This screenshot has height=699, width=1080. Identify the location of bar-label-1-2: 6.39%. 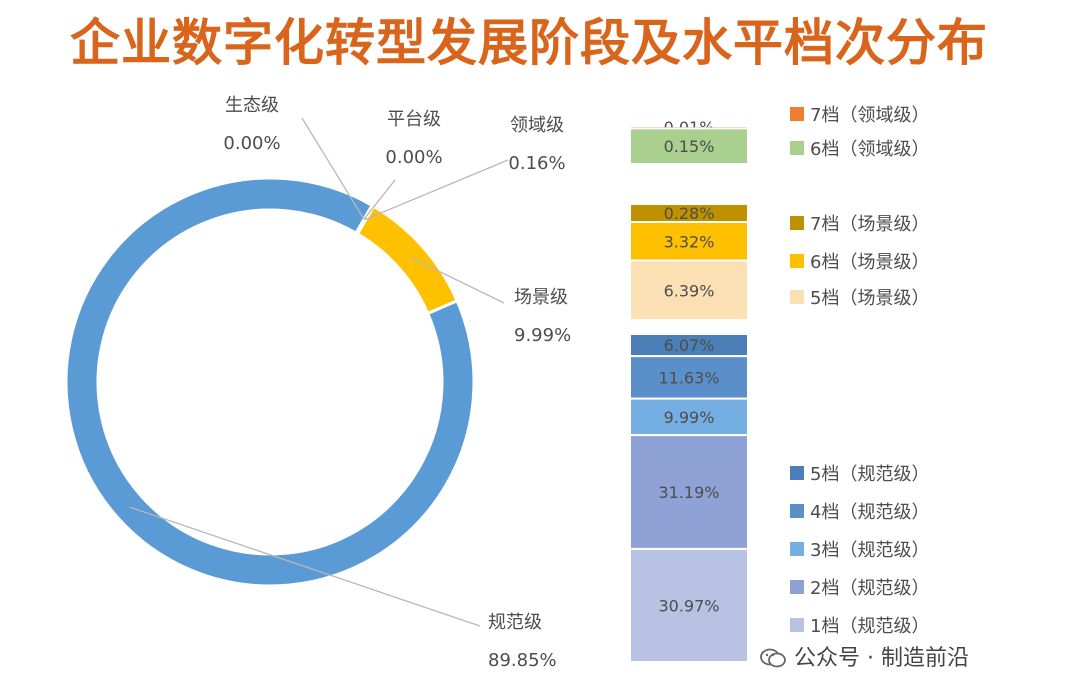
(689, 290).